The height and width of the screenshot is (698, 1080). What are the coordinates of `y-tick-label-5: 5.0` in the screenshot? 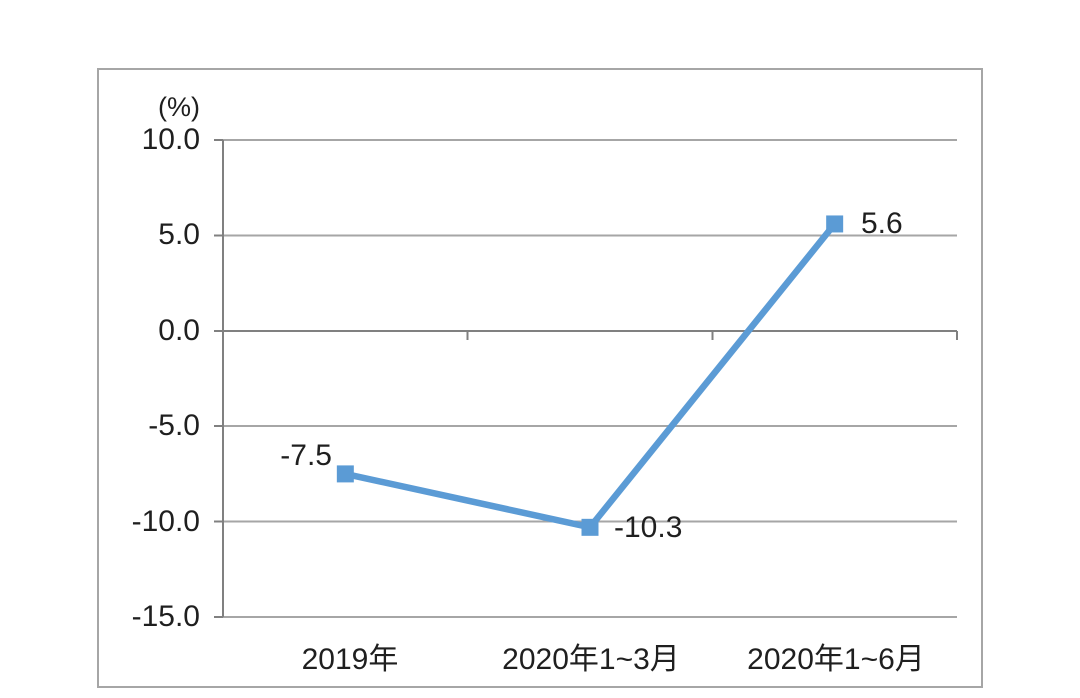 It's located at (179, 234).